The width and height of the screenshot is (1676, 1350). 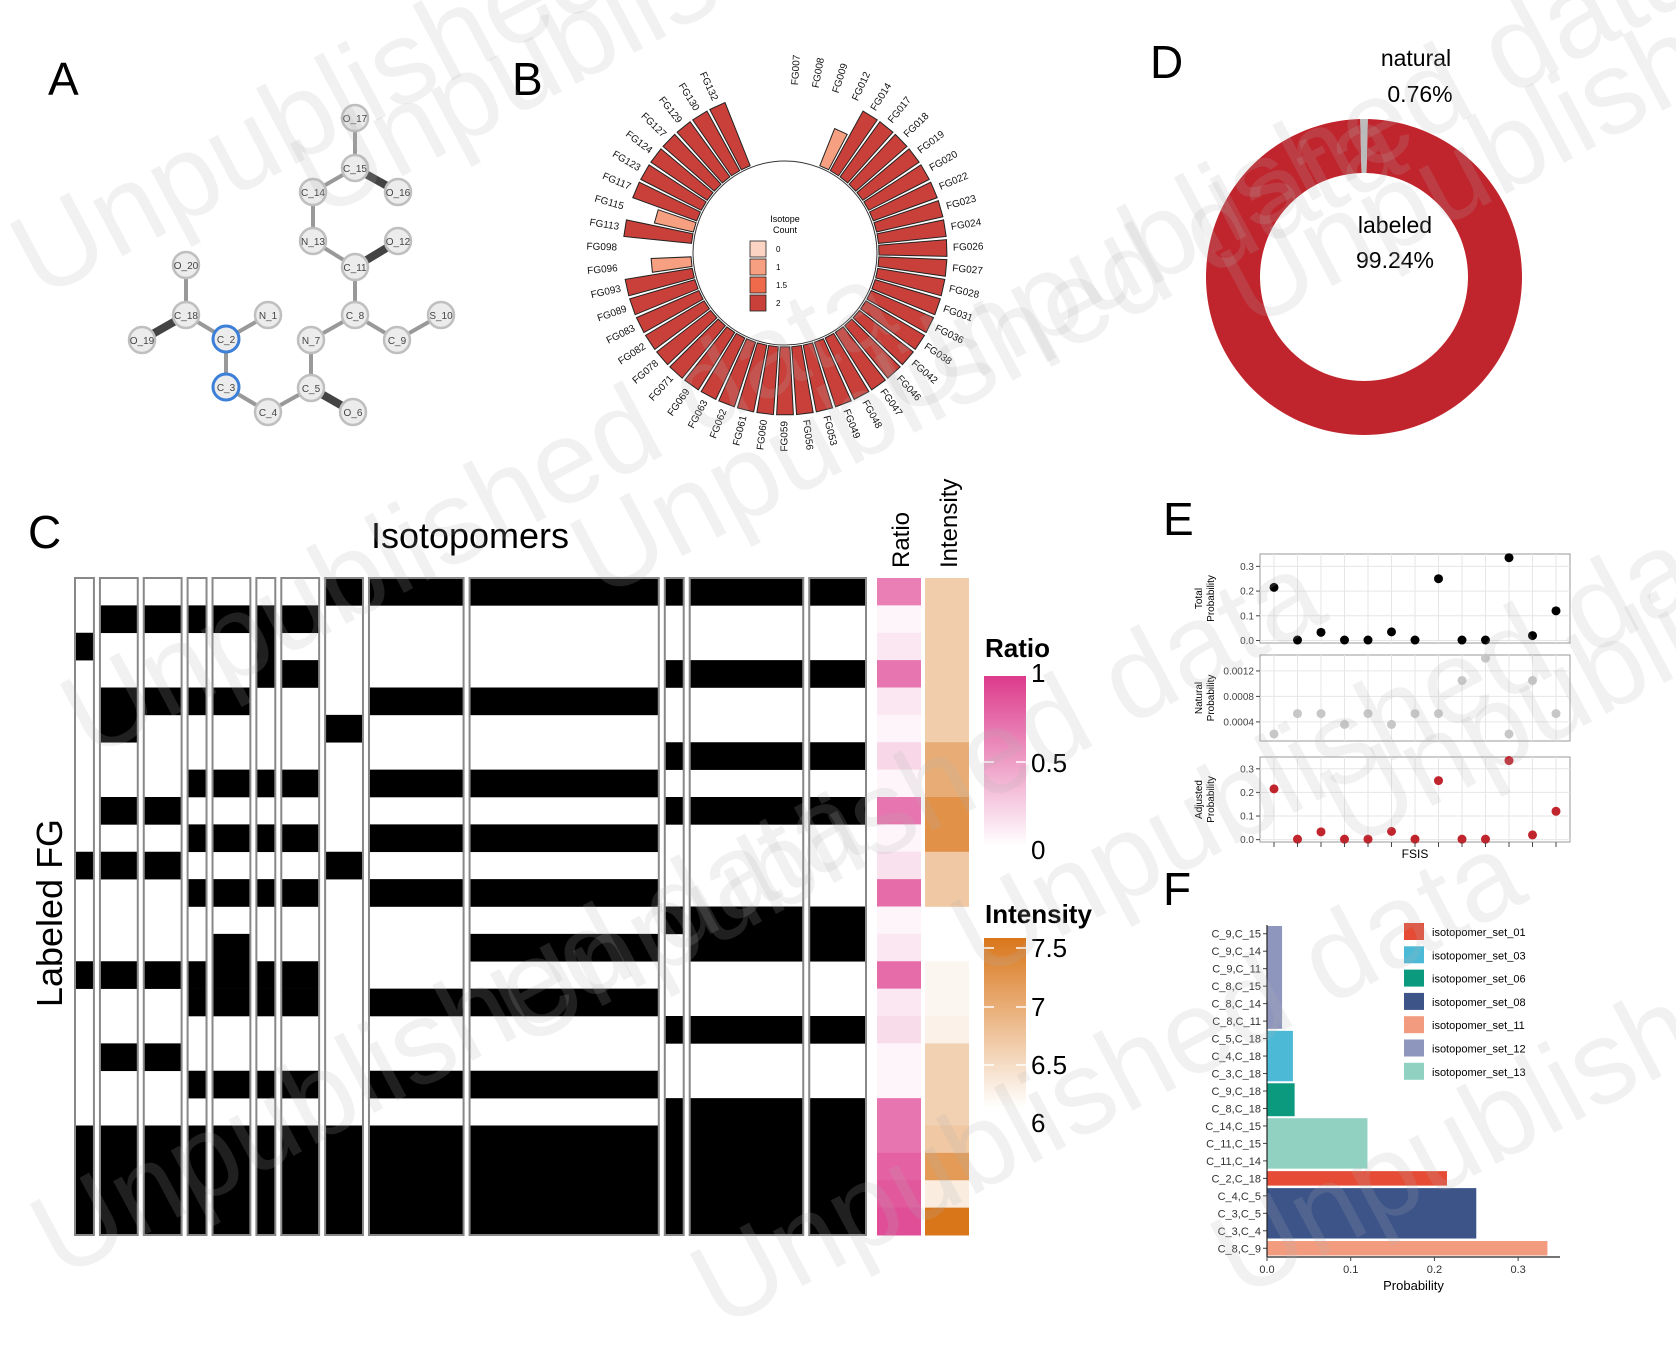 I want to click on atom-label: C_18, so click(x=186, y=316).